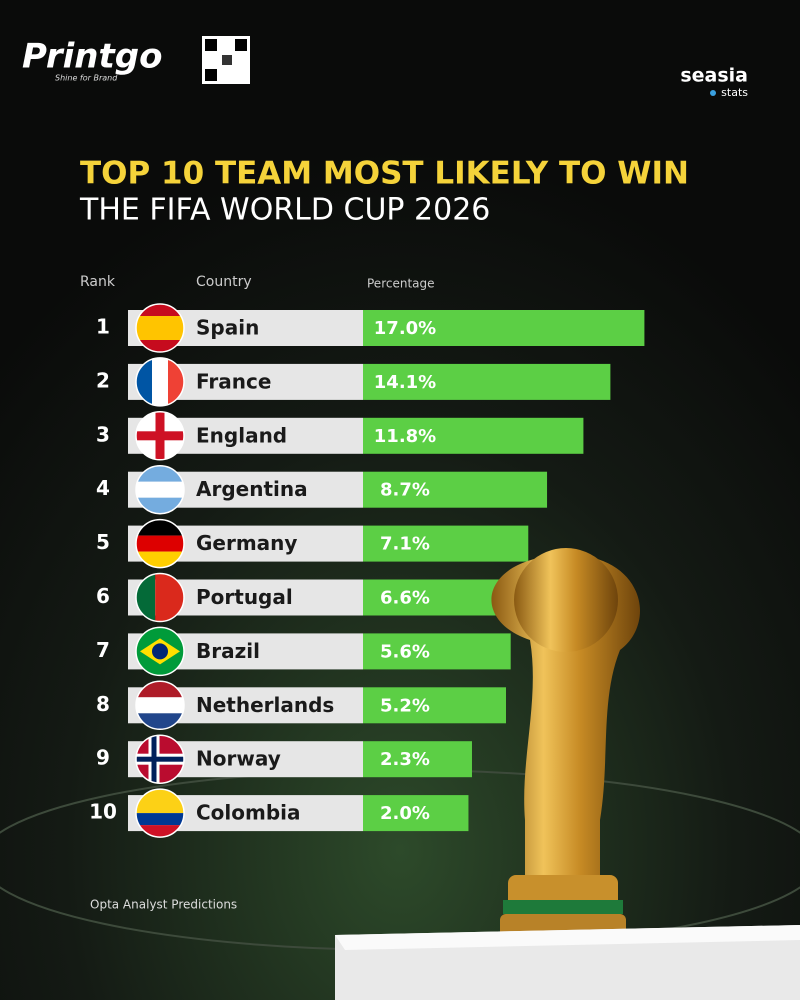  Describe the element at coordinates (252, 489) in the screenshot. I see `country: Argentina` at that location.